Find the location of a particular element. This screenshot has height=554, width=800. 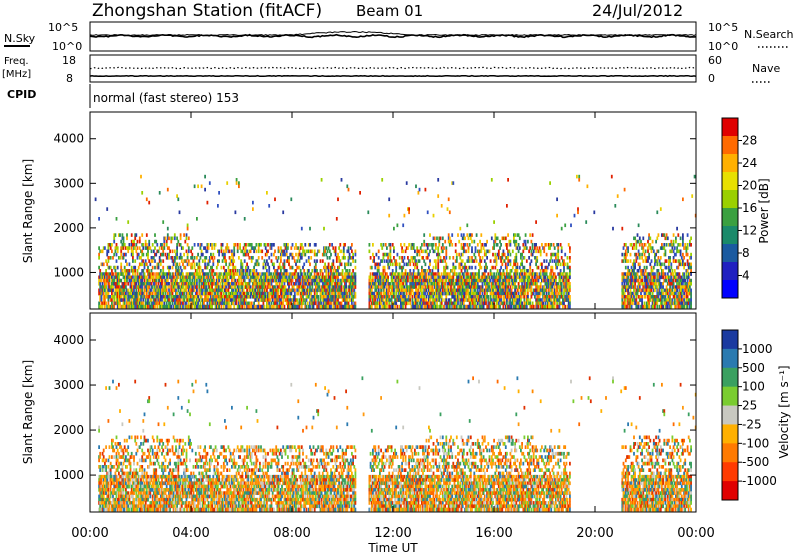

power-cell-1938 is located at coordinates (275, 199).